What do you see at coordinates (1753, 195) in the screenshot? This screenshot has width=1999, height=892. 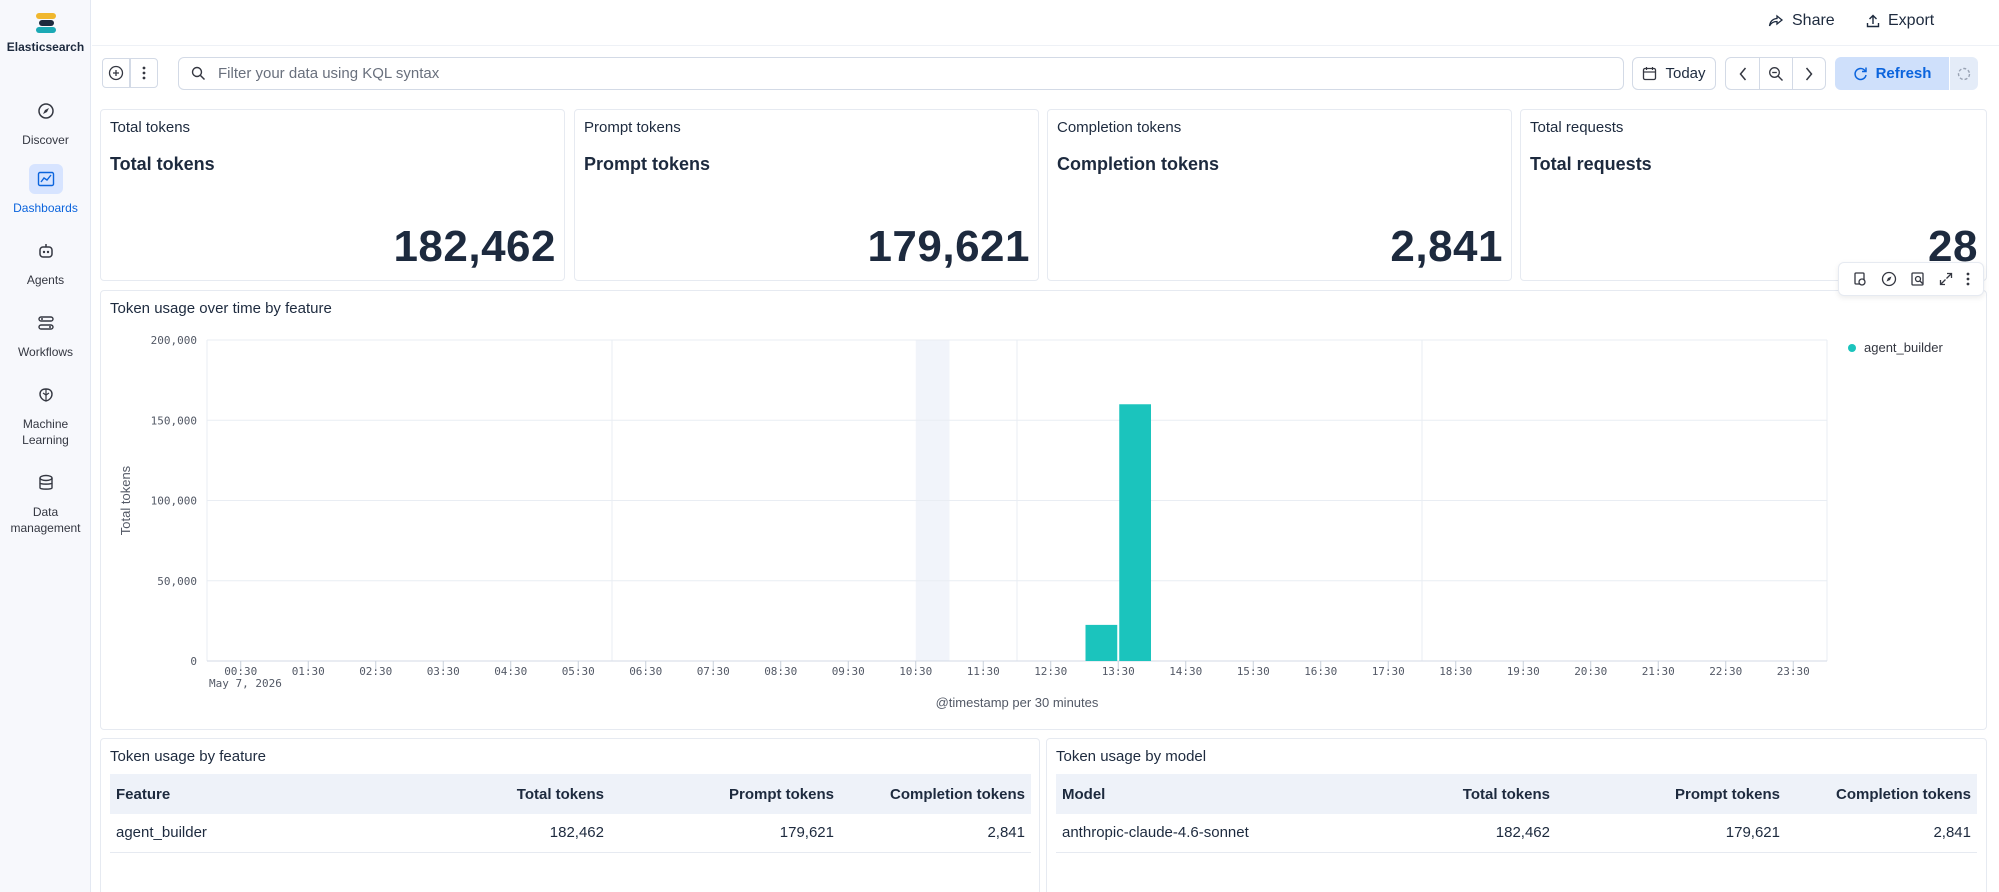 I see `metric-panel-total-requests: Total requests Total requests 28` at bounding box center [1753, 195].